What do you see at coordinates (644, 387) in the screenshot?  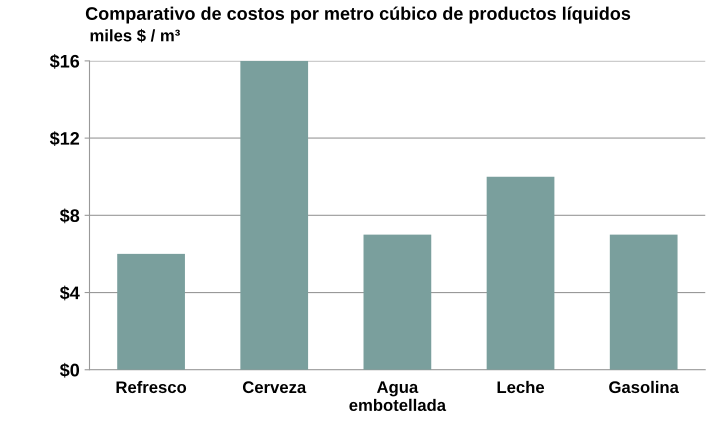 I see `x-tick-label: Gasolina` at bounding box center [644, 387].